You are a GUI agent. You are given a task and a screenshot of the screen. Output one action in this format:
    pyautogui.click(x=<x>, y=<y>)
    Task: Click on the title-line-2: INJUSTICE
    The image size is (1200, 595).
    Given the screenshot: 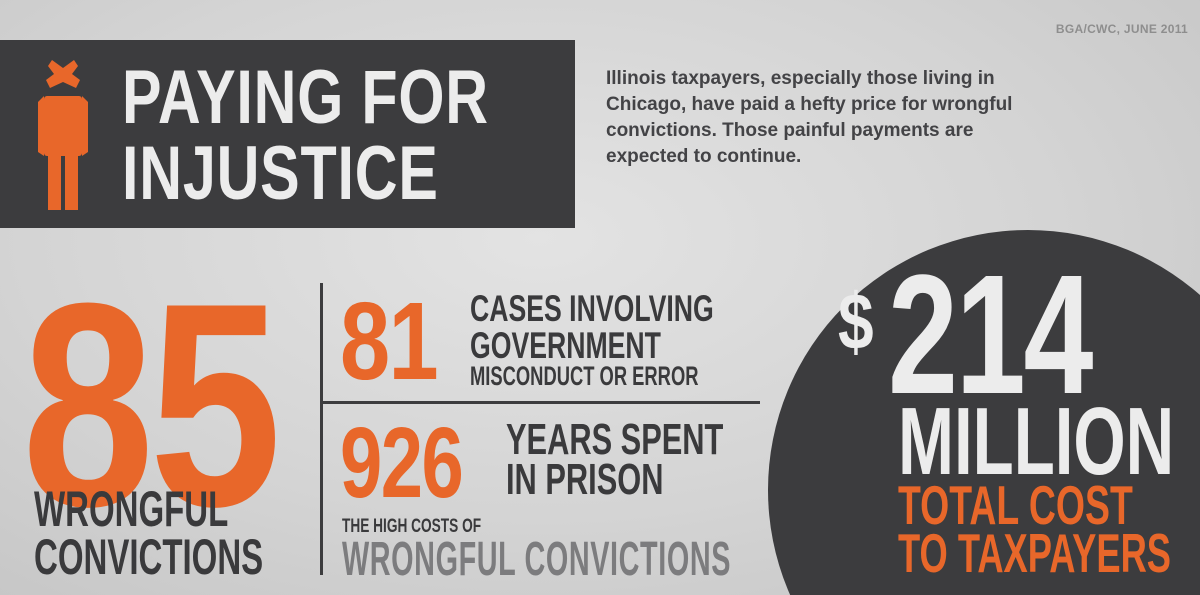 What is the action you would take?
    pyautogui.click(x=280, y=173)
    